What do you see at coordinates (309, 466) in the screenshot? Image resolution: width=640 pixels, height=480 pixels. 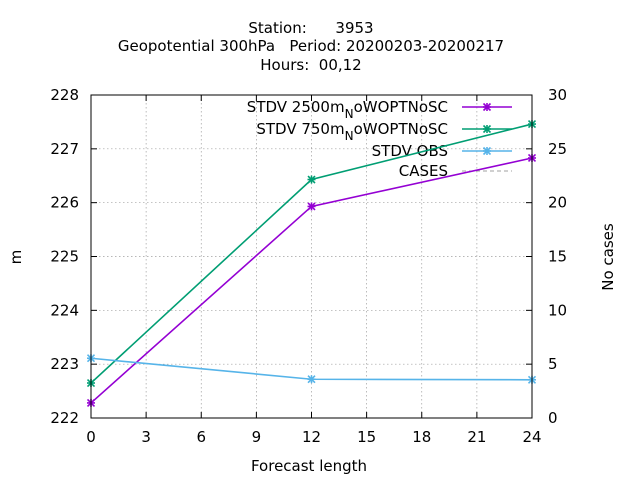 I see `x-axis-label: Forecast length` at bounding box center [309, 466].